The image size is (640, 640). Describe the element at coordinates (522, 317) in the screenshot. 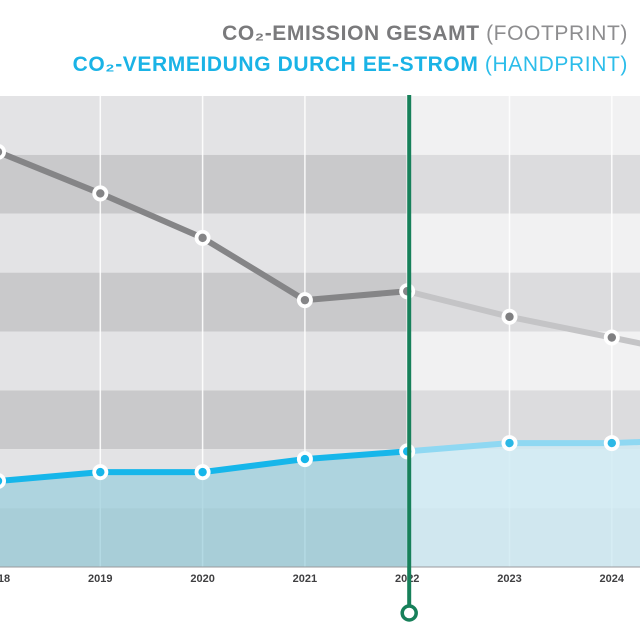

I see `footprint-line-projected` at that location.